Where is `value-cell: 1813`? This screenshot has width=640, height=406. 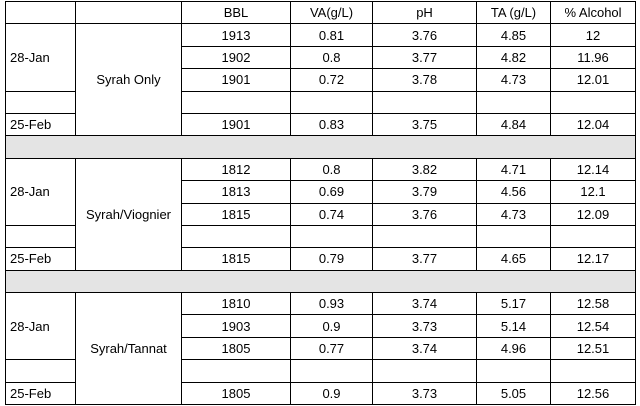 value-cell: 1813 is located at coordinates (236, 192).